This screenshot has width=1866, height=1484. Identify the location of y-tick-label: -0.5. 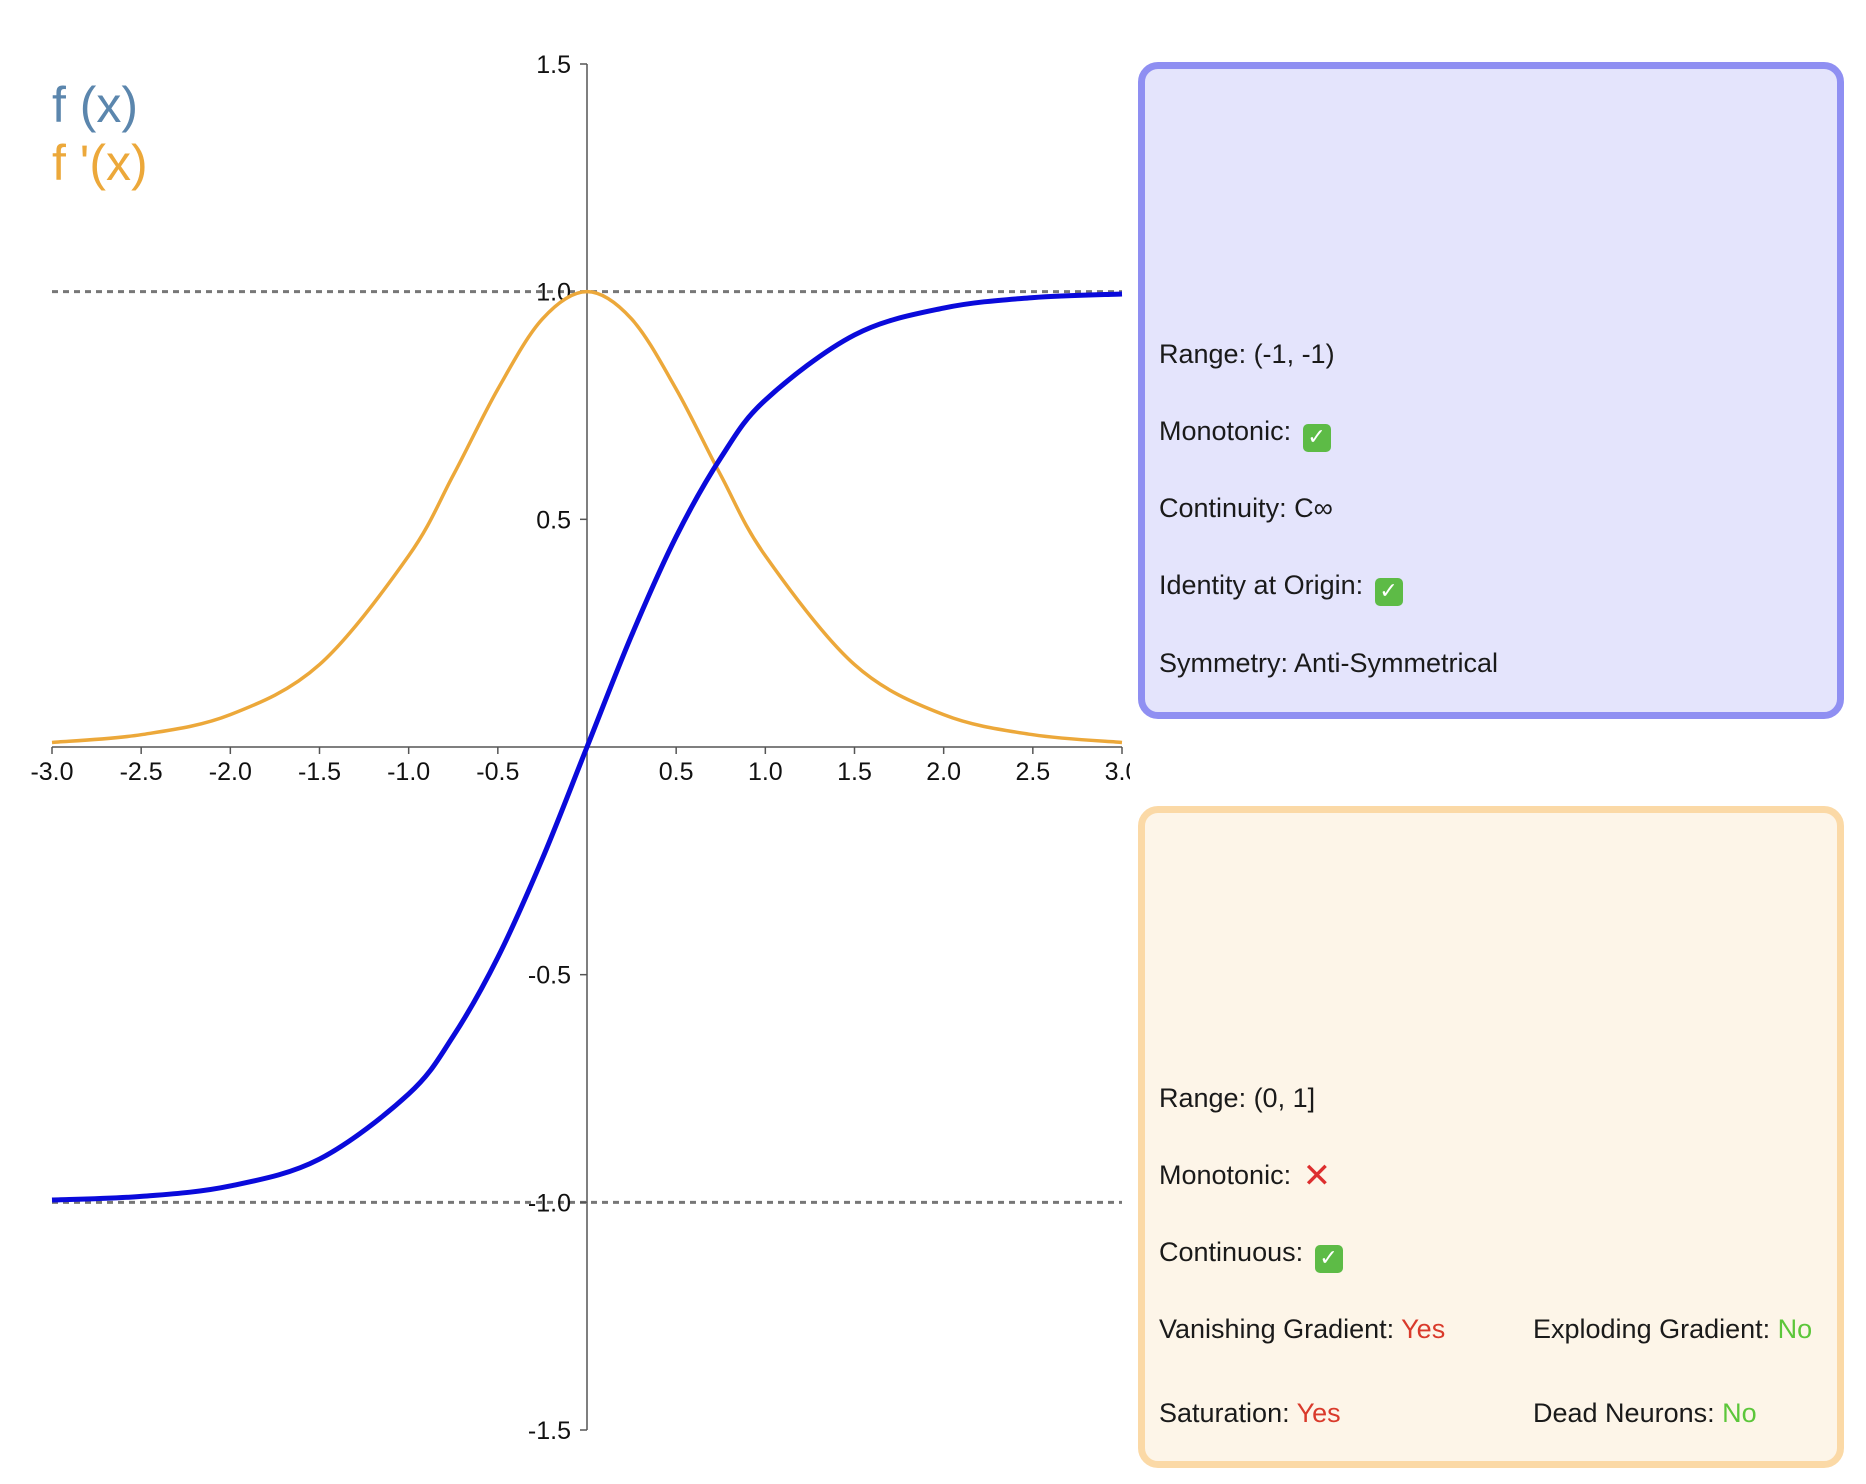
(549, 976).